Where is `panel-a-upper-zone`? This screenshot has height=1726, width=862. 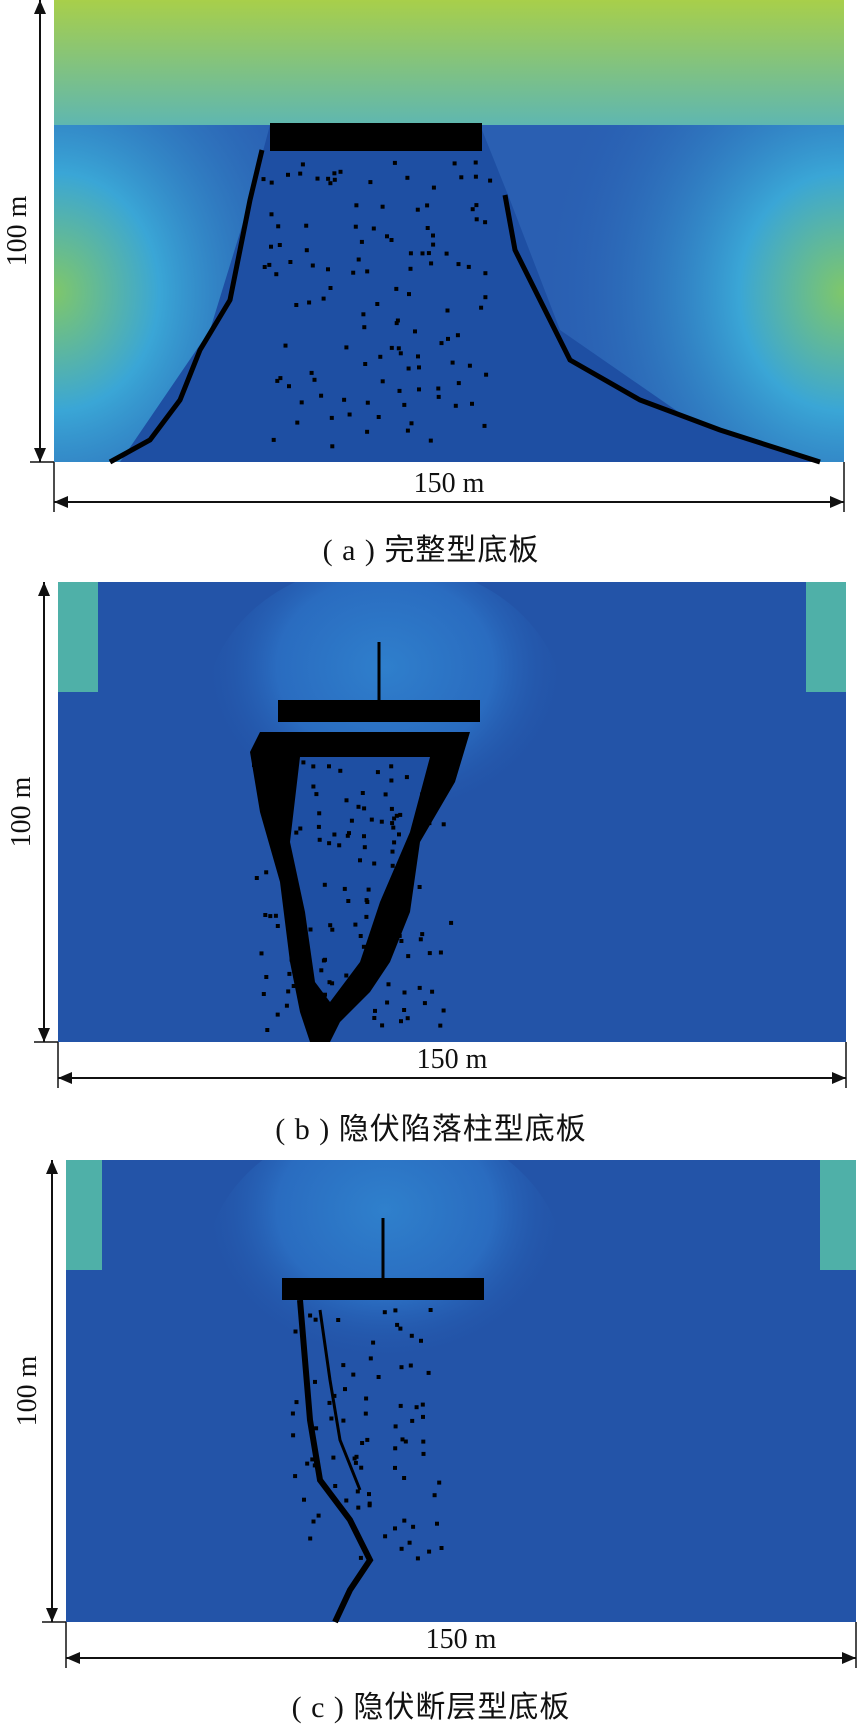 panel-a-upper-zone is located at coordinates (449, 62).